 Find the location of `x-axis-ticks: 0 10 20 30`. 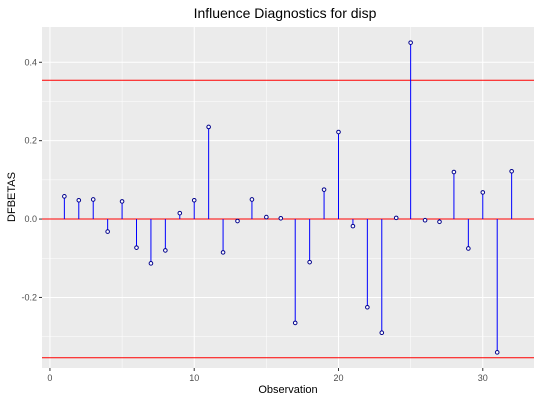

x-axis-ticks: 0 10 20 30 is located at coordinates (267, 375).